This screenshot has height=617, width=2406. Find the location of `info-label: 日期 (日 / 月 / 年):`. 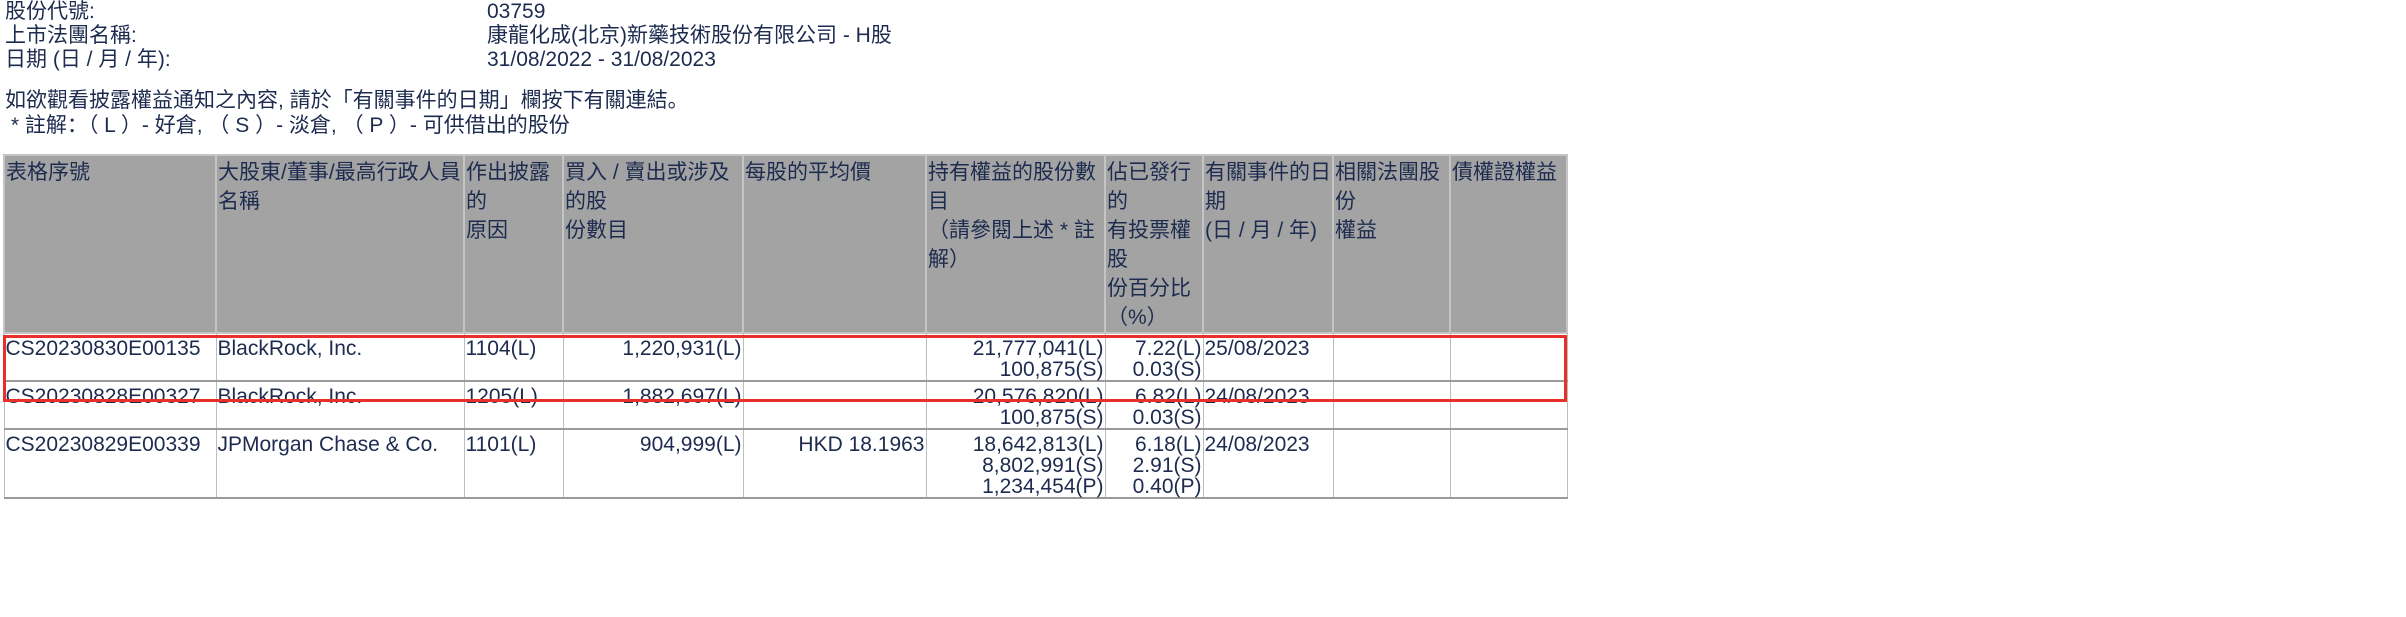

info-label: 日期 (日 / 月 / 年): is located at coordinates (88, 59).